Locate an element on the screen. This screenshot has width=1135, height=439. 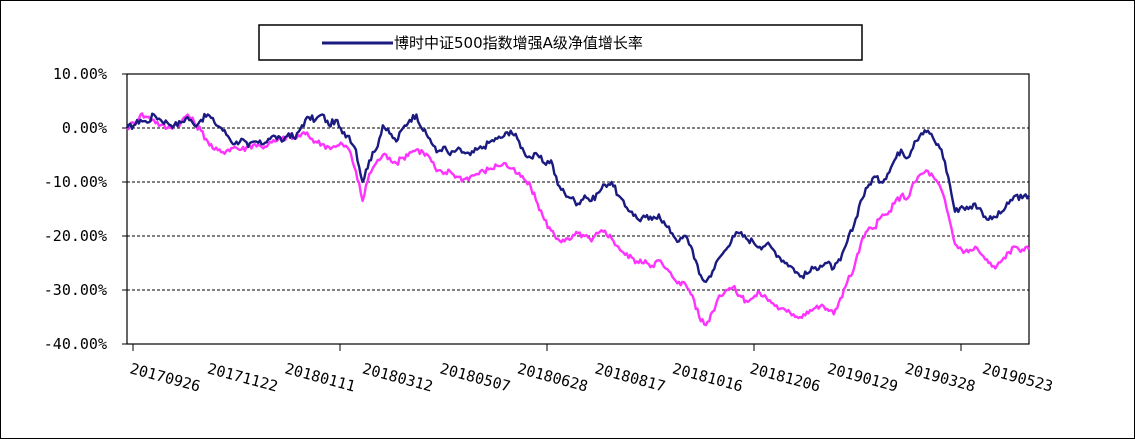
y-axis: 10.00% 0.00% -10.00% -20.00% -30.00% -40.00% is located at coordinates (85, 209).